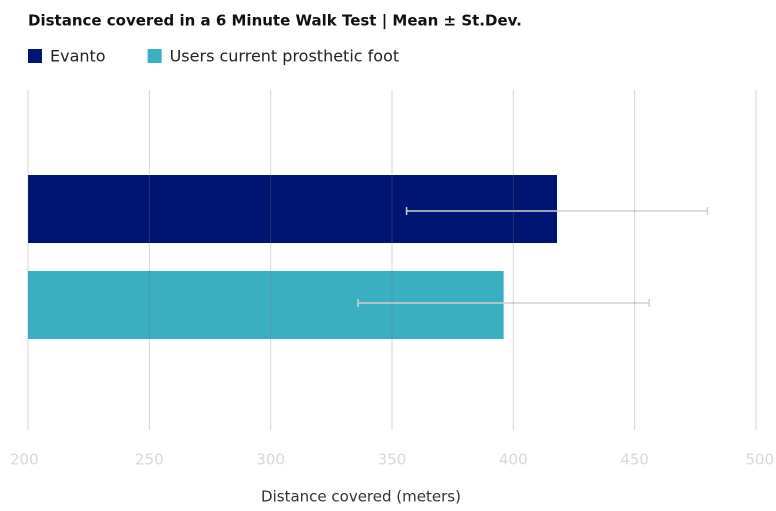 This screenshot has width=776, height=511. Describe the element at coordinates (24, 460) in the screenshot. I see `x-tick-label: 200` at that location.